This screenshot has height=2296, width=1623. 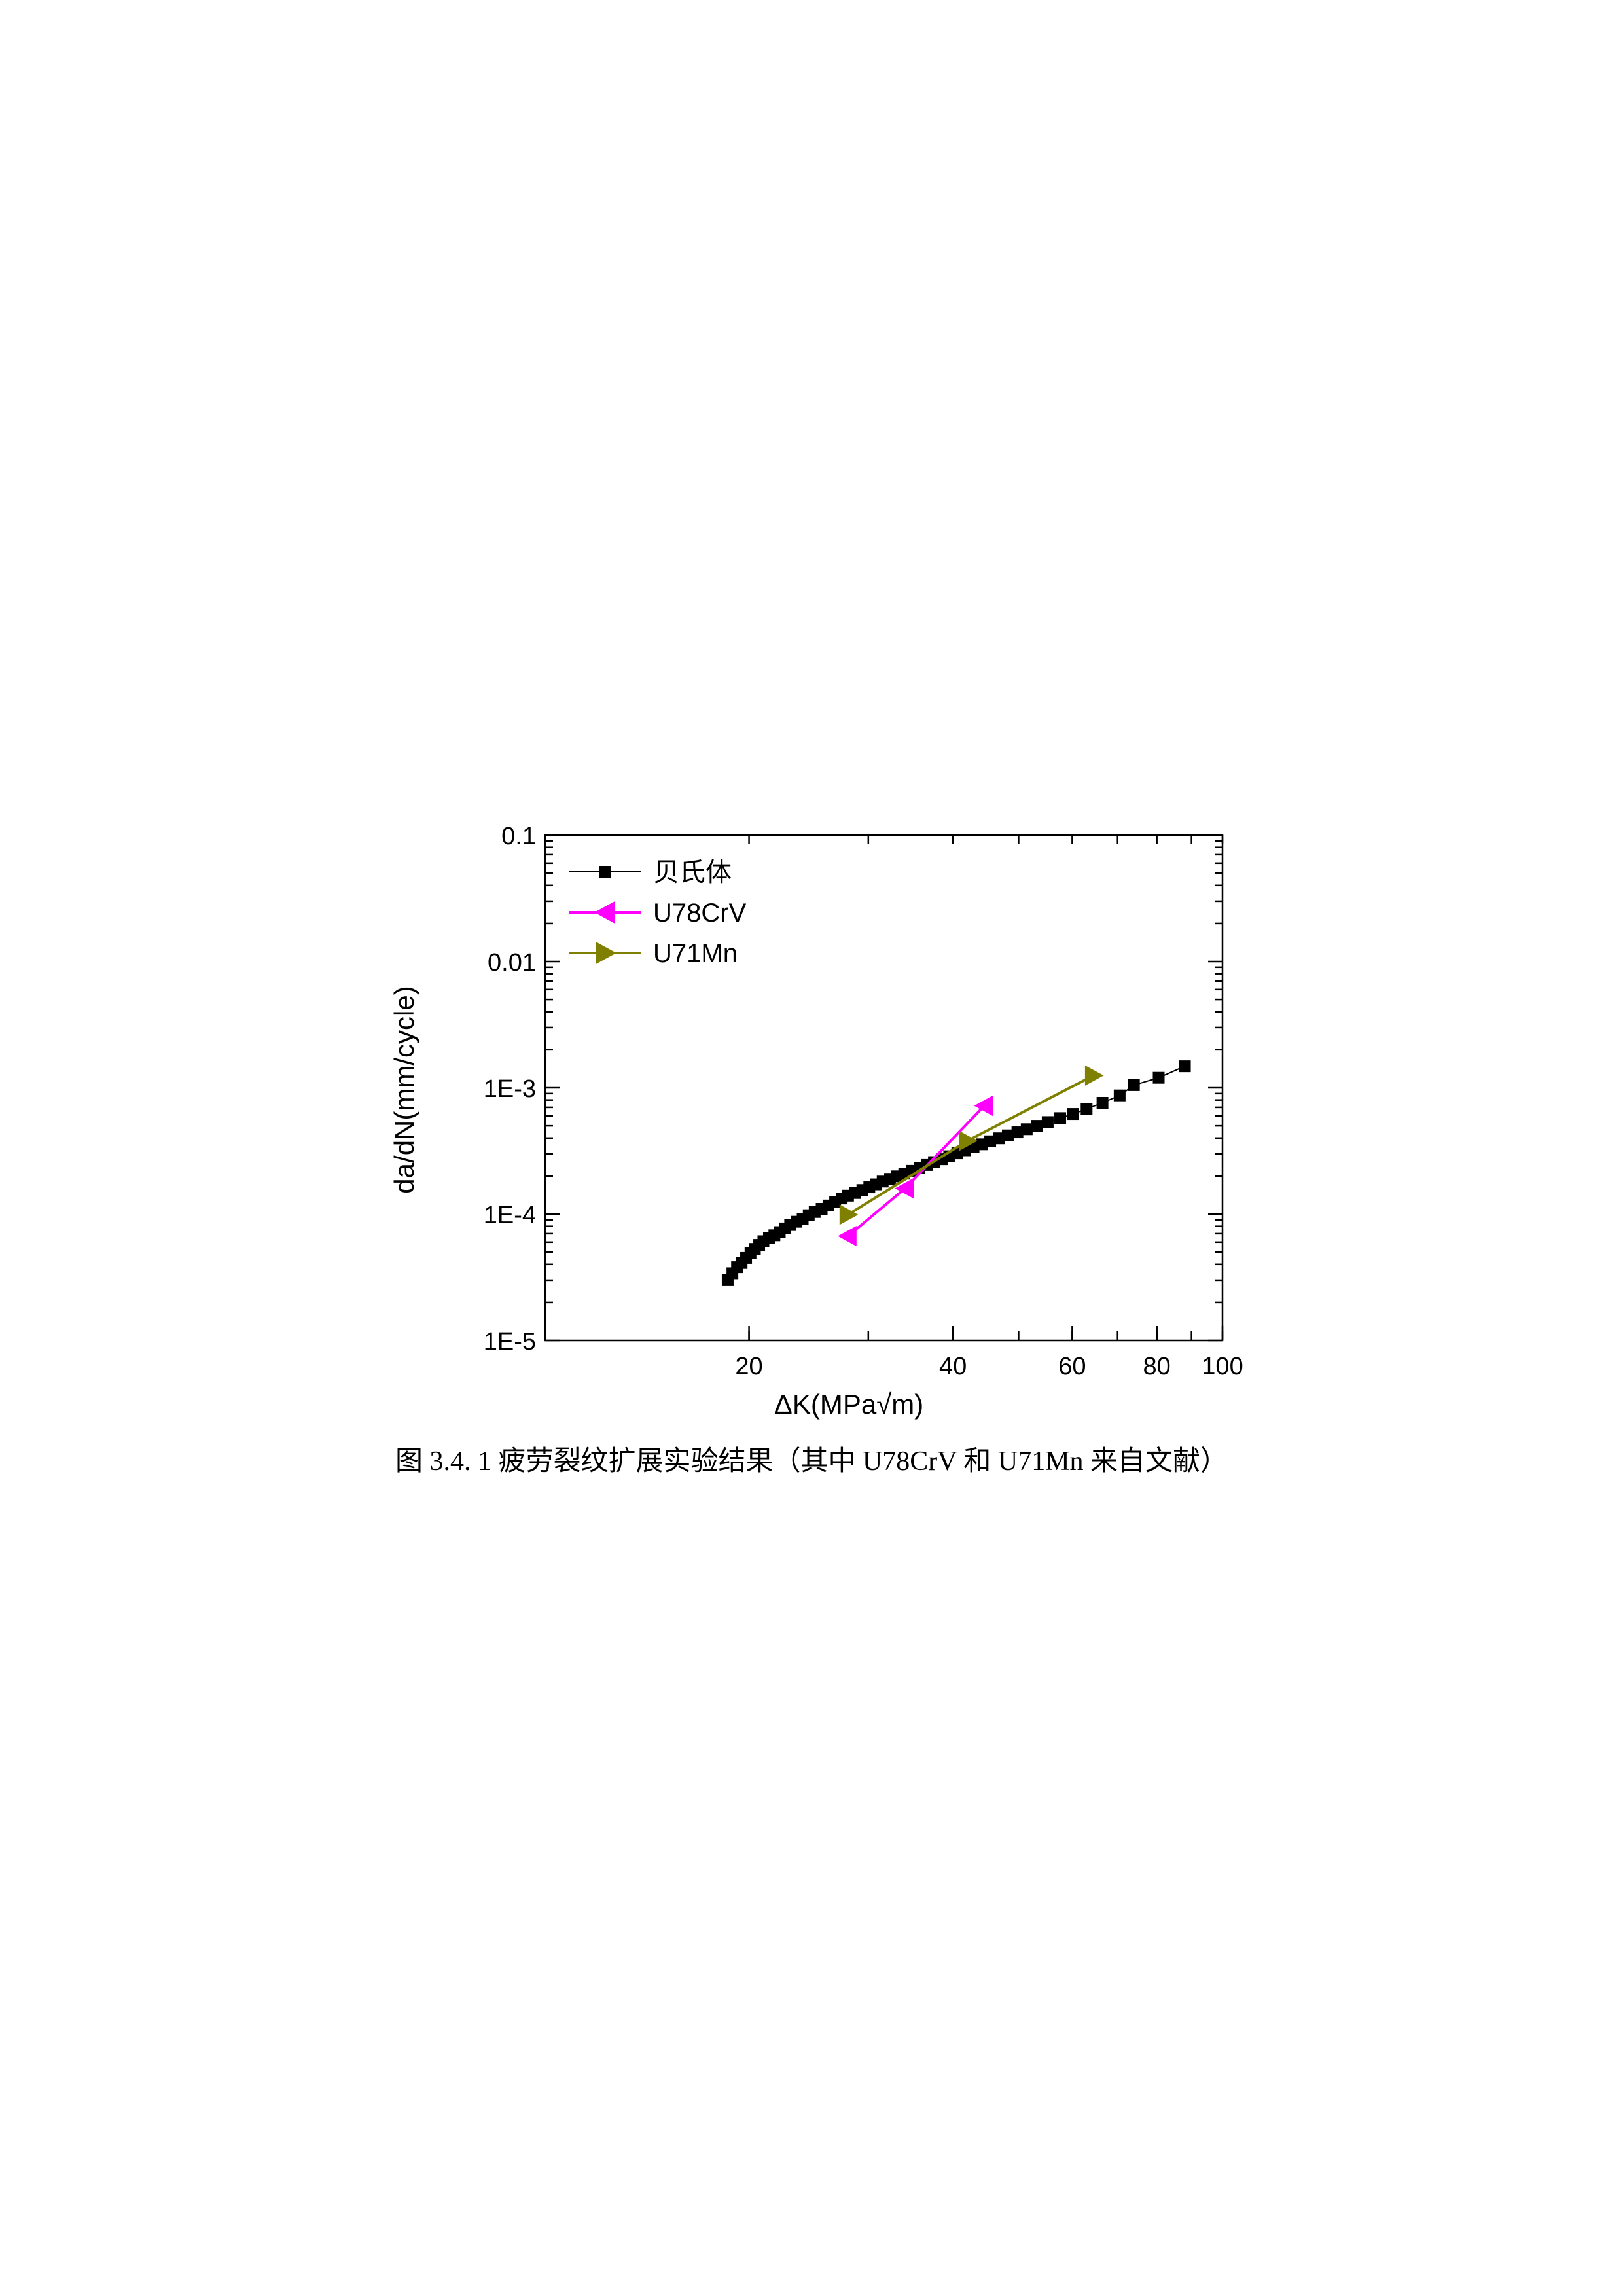 What do you see at coordinates (953, 1366) in the screenshot?
I see `x-tick-label: 40` at bounding box center [953, 1366].